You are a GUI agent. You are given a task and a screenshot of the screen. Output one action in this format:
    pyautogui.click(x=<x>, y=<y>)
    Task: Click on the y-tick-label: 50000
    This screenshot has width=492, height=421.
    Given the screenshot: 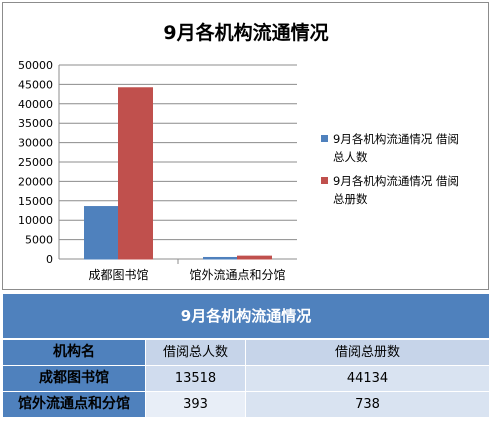 What is the action you would take?
    pyautogui.click(x=35, y=65)
    